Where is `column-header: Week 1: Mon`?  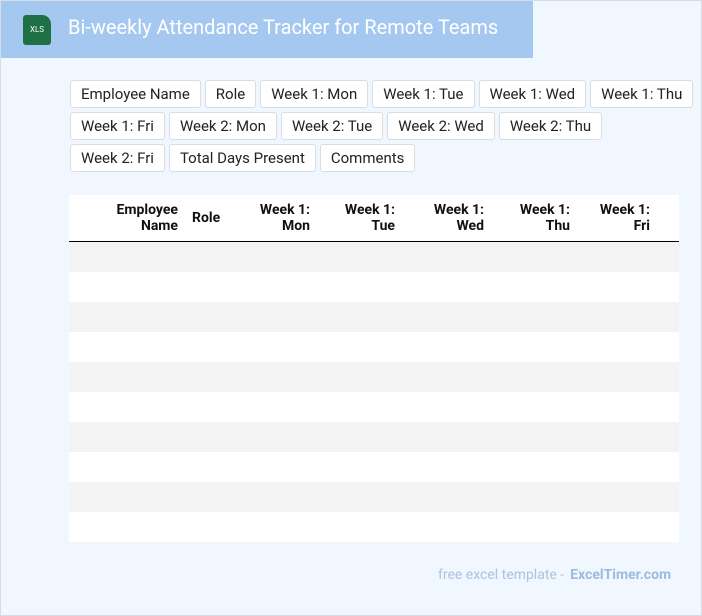
column-header: Week 1: Mon is located at coordinates (284, 218).